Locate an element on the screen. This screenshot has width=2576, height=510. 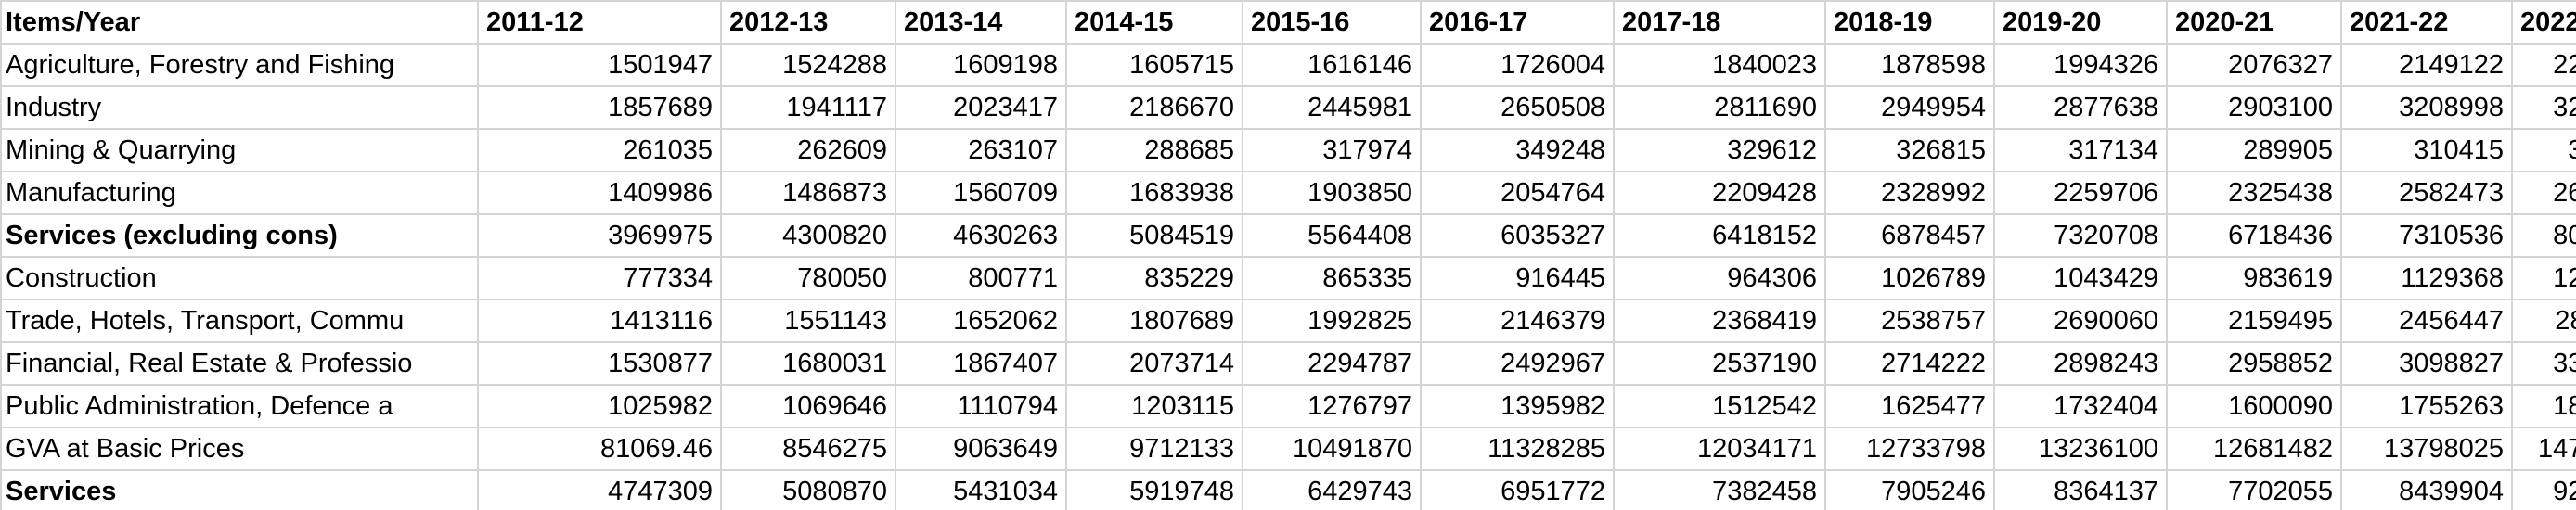
value-cell: 5431034 is located at coordinates (981, 489).